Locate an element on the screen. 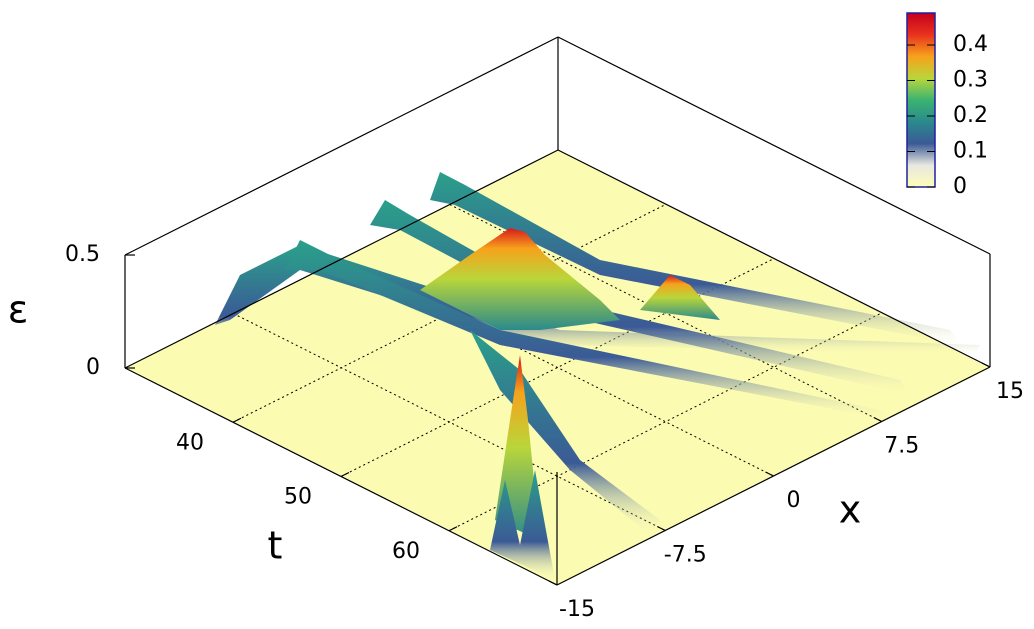  x-tick-label: 7.5 is located at coordinates (901, 446).